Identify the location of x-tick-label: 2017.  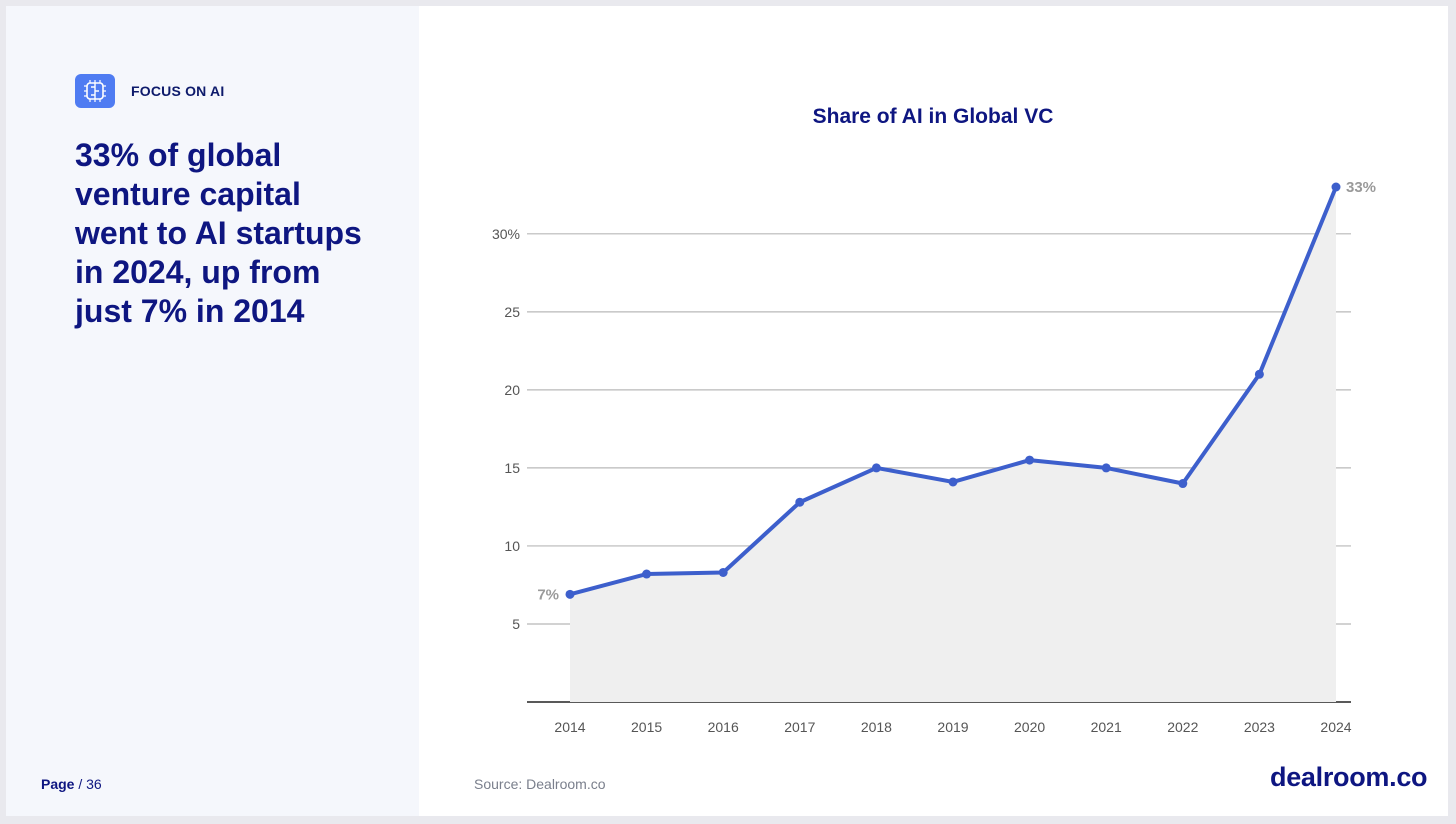
(799, 727).